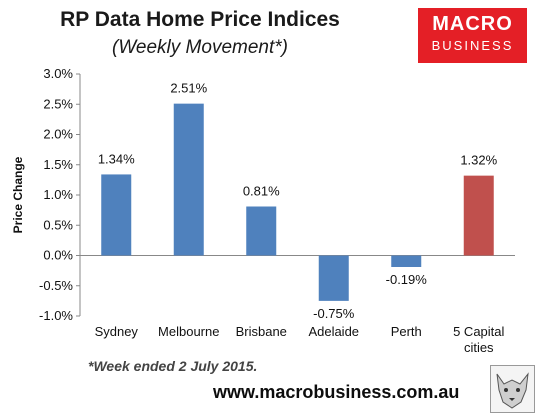 This screenshot has height=417, width=539. Describe the element at coordinates (56, 315) in the screenshot. I see `y-tick-label: -1.0%` at that location.